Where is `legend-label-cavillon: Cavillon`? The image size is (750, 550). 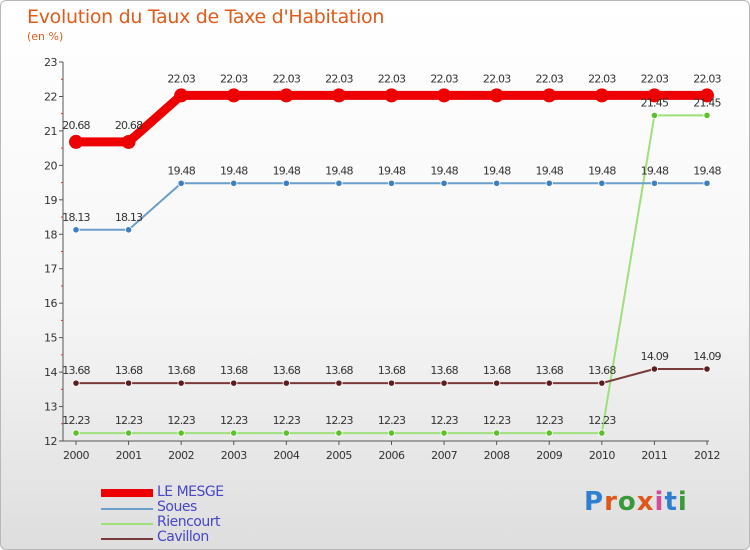 legend-label-cavillon: Cavillon is located at coordinates (183, 537).